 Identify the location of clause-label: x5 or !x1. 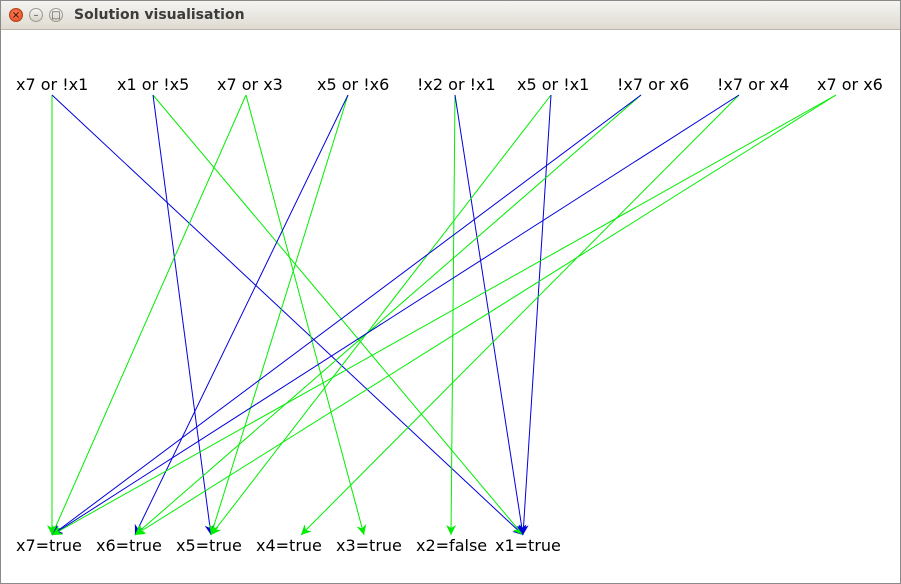
(553, 84).